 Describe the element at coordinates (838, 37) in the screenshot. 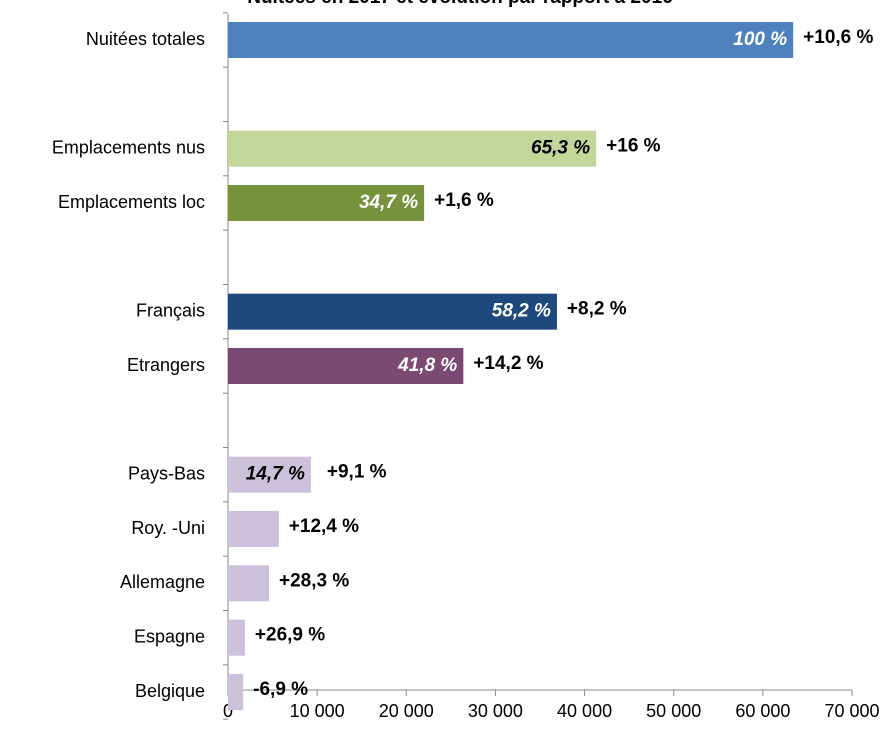

I see `change-label: +10,6 %` at that location.